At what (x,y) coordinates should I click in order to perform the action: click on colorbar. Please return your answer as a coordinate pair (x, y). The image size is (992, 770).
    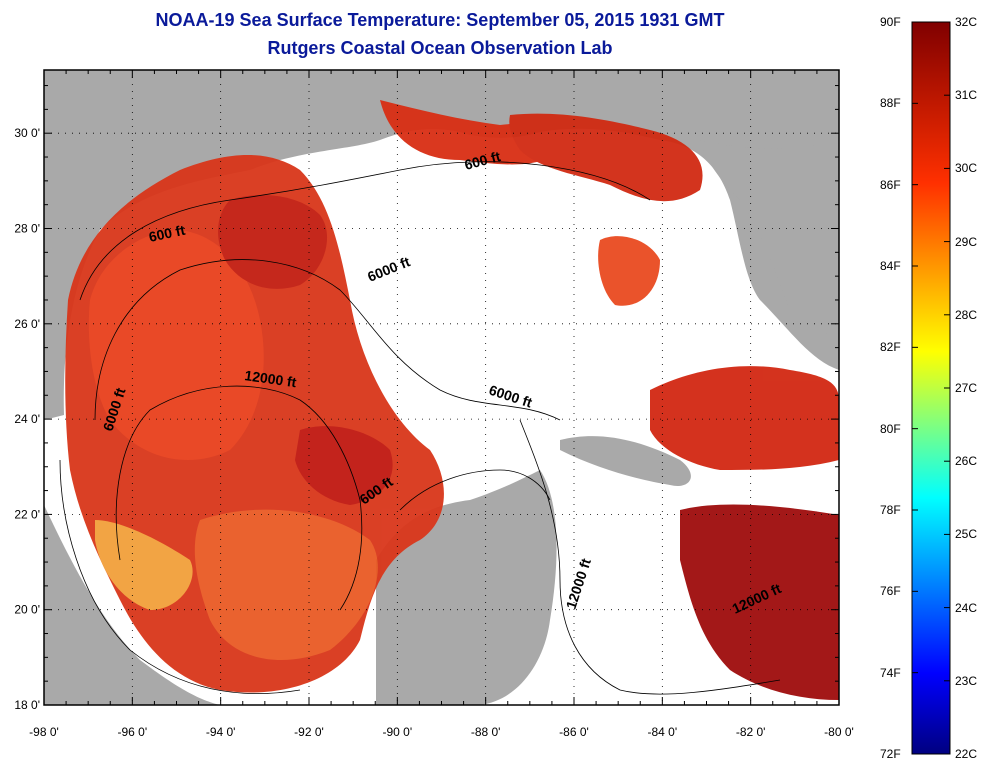
    Looking at the image, I should click on (931, 388).